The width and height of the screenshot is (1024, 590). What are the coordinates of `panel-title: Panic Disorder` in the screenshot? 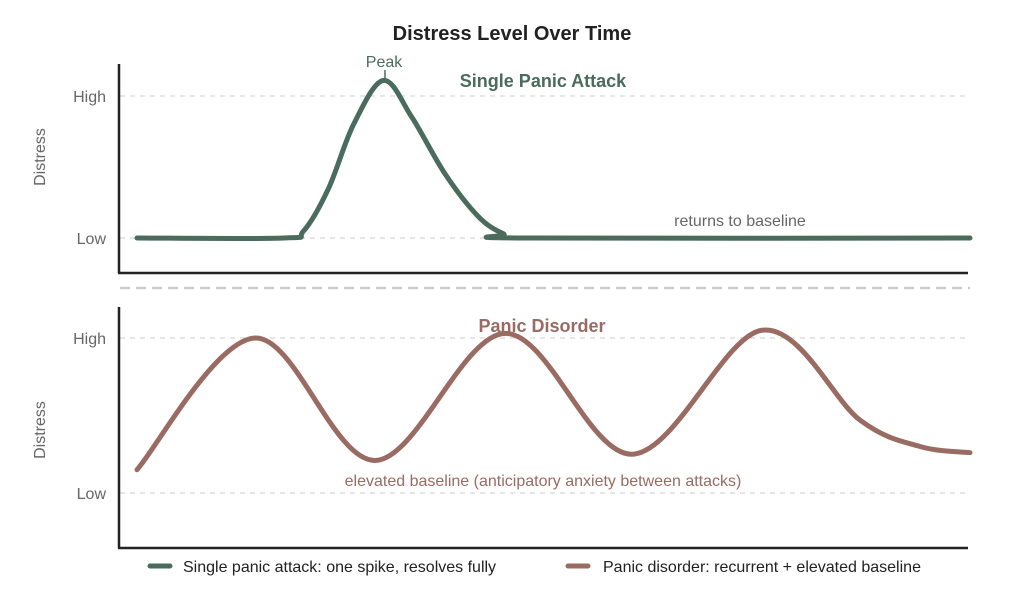 It's located at (541, 326).